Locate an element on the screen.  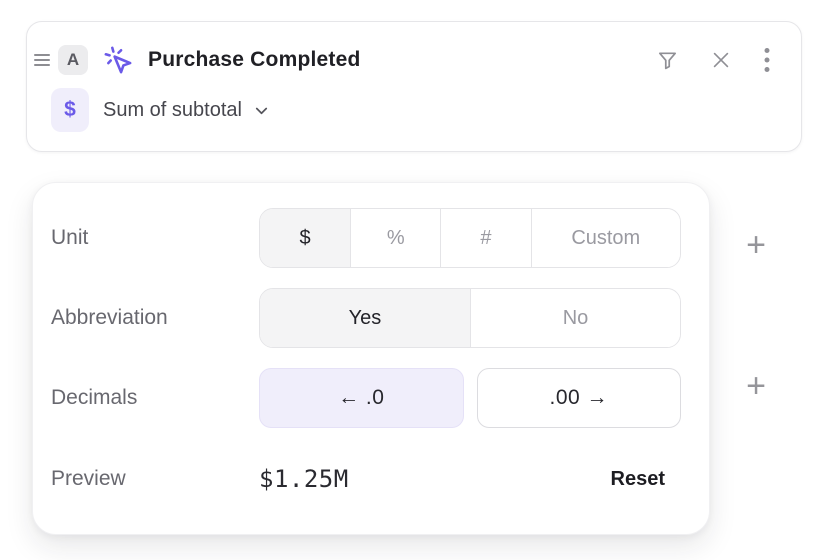
event-title: Purchase Completed is located at coordinates (254, 59).